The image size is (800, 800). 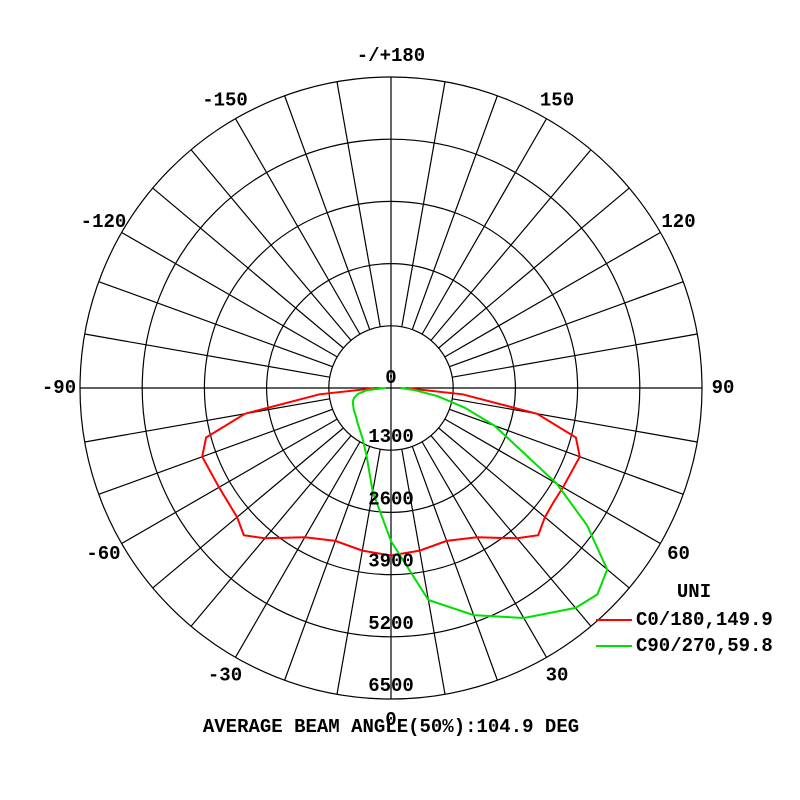 What do you see at coordinates (104, 222) in the screenshot?
I see `theta-tick-label: -120` at bounding box center [104, 222].